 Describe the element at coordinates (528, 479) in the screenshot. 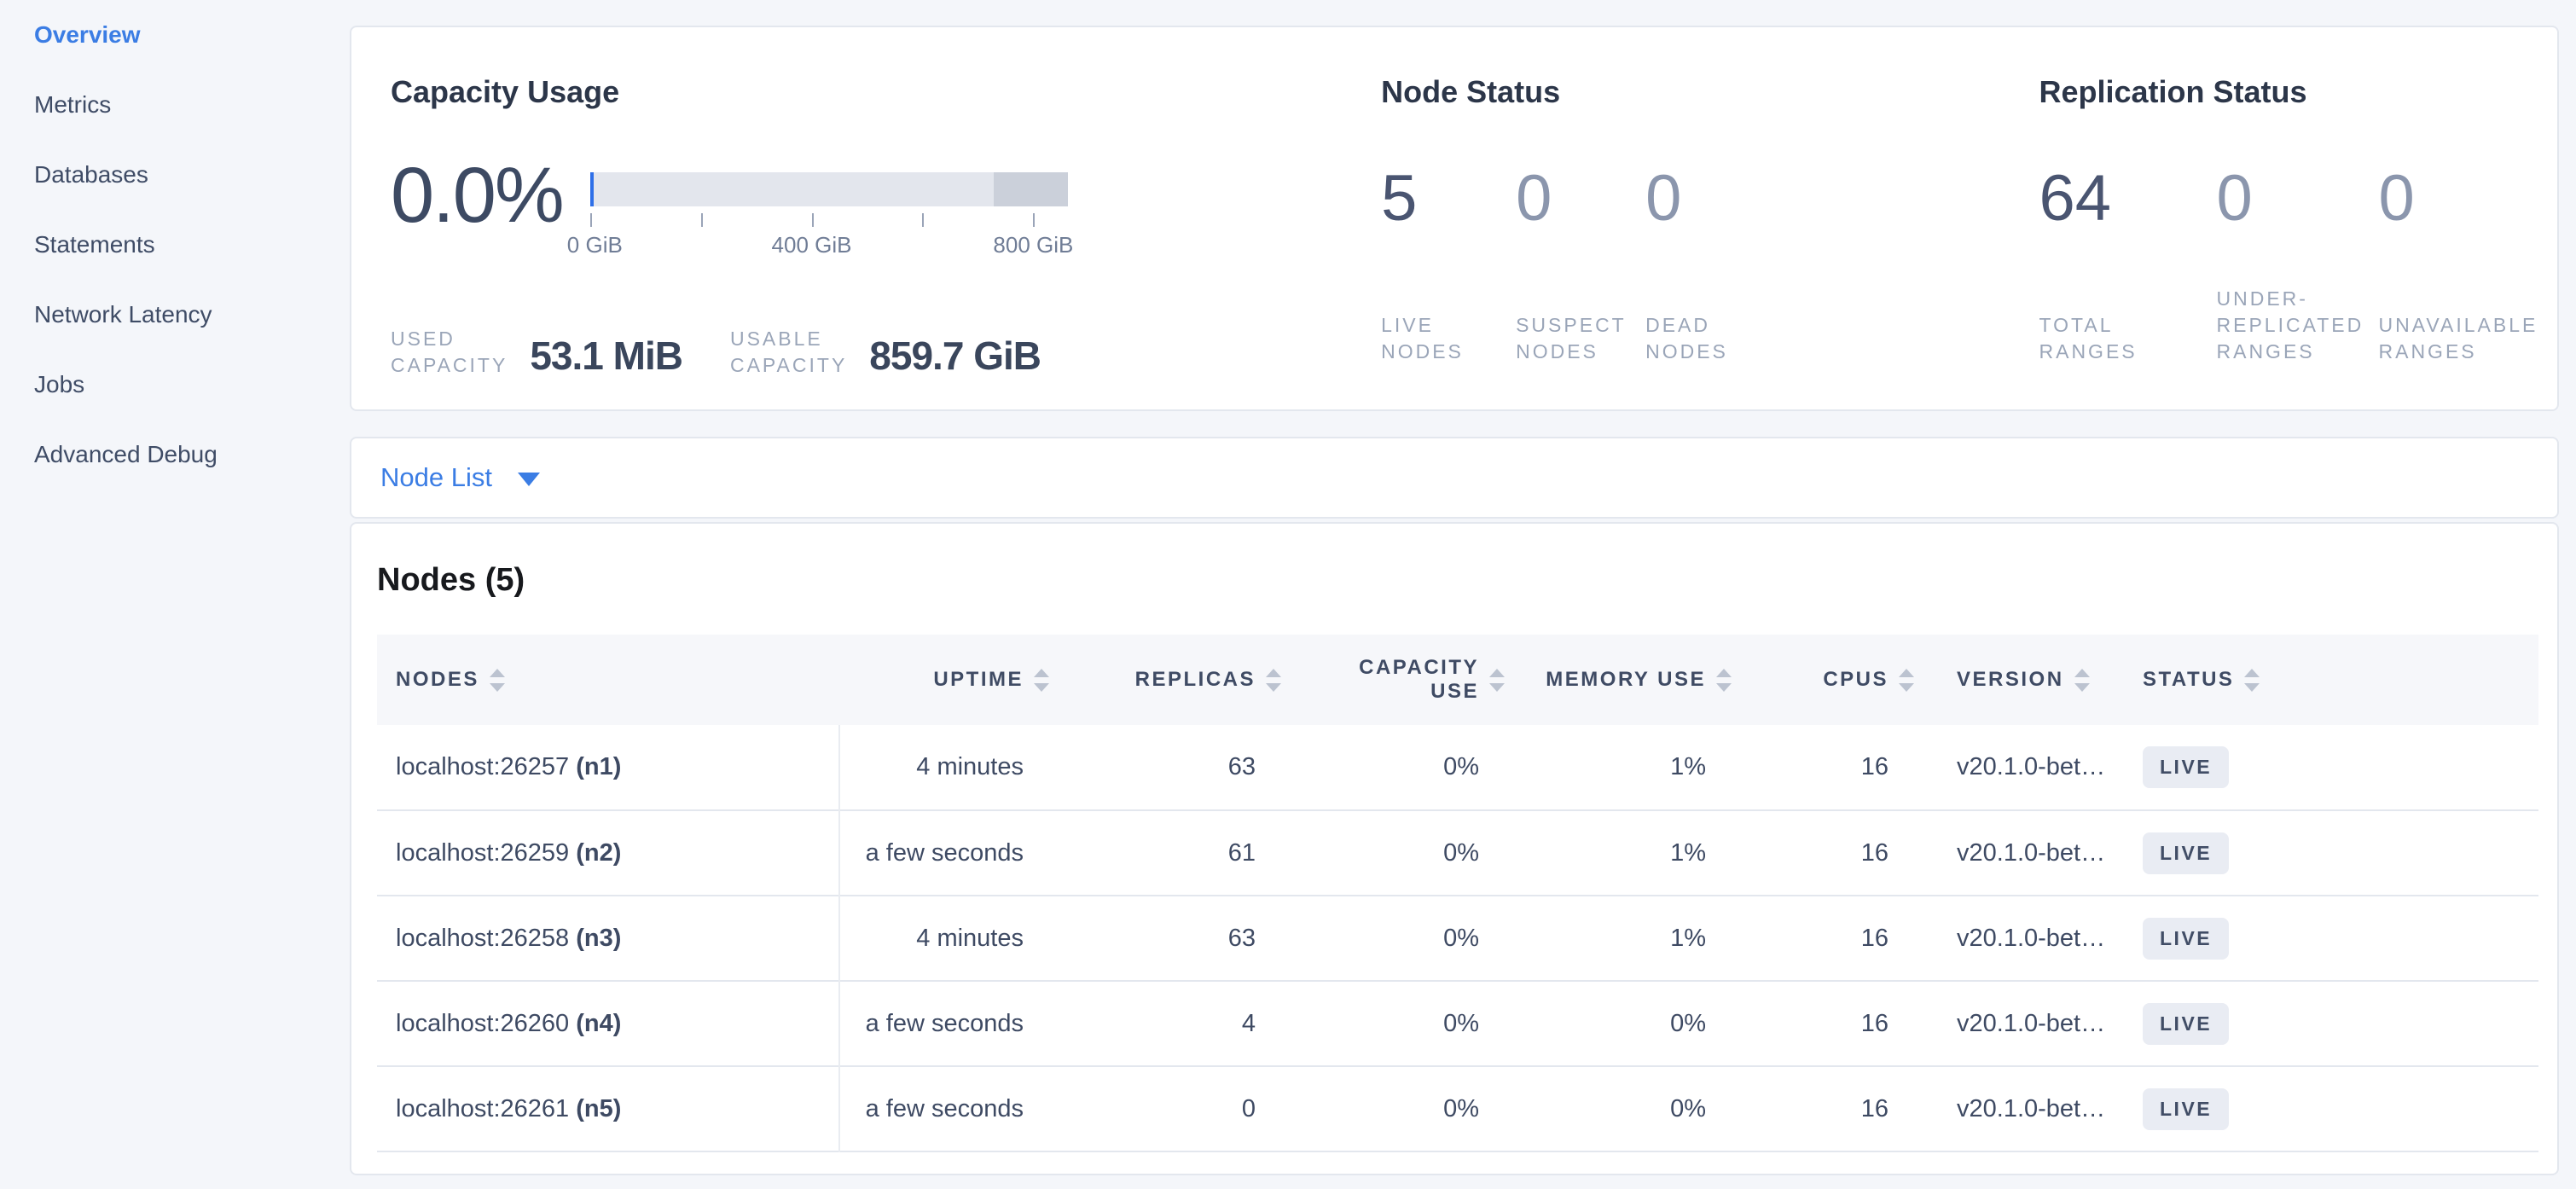

I see `caret-down-icon` at that location.